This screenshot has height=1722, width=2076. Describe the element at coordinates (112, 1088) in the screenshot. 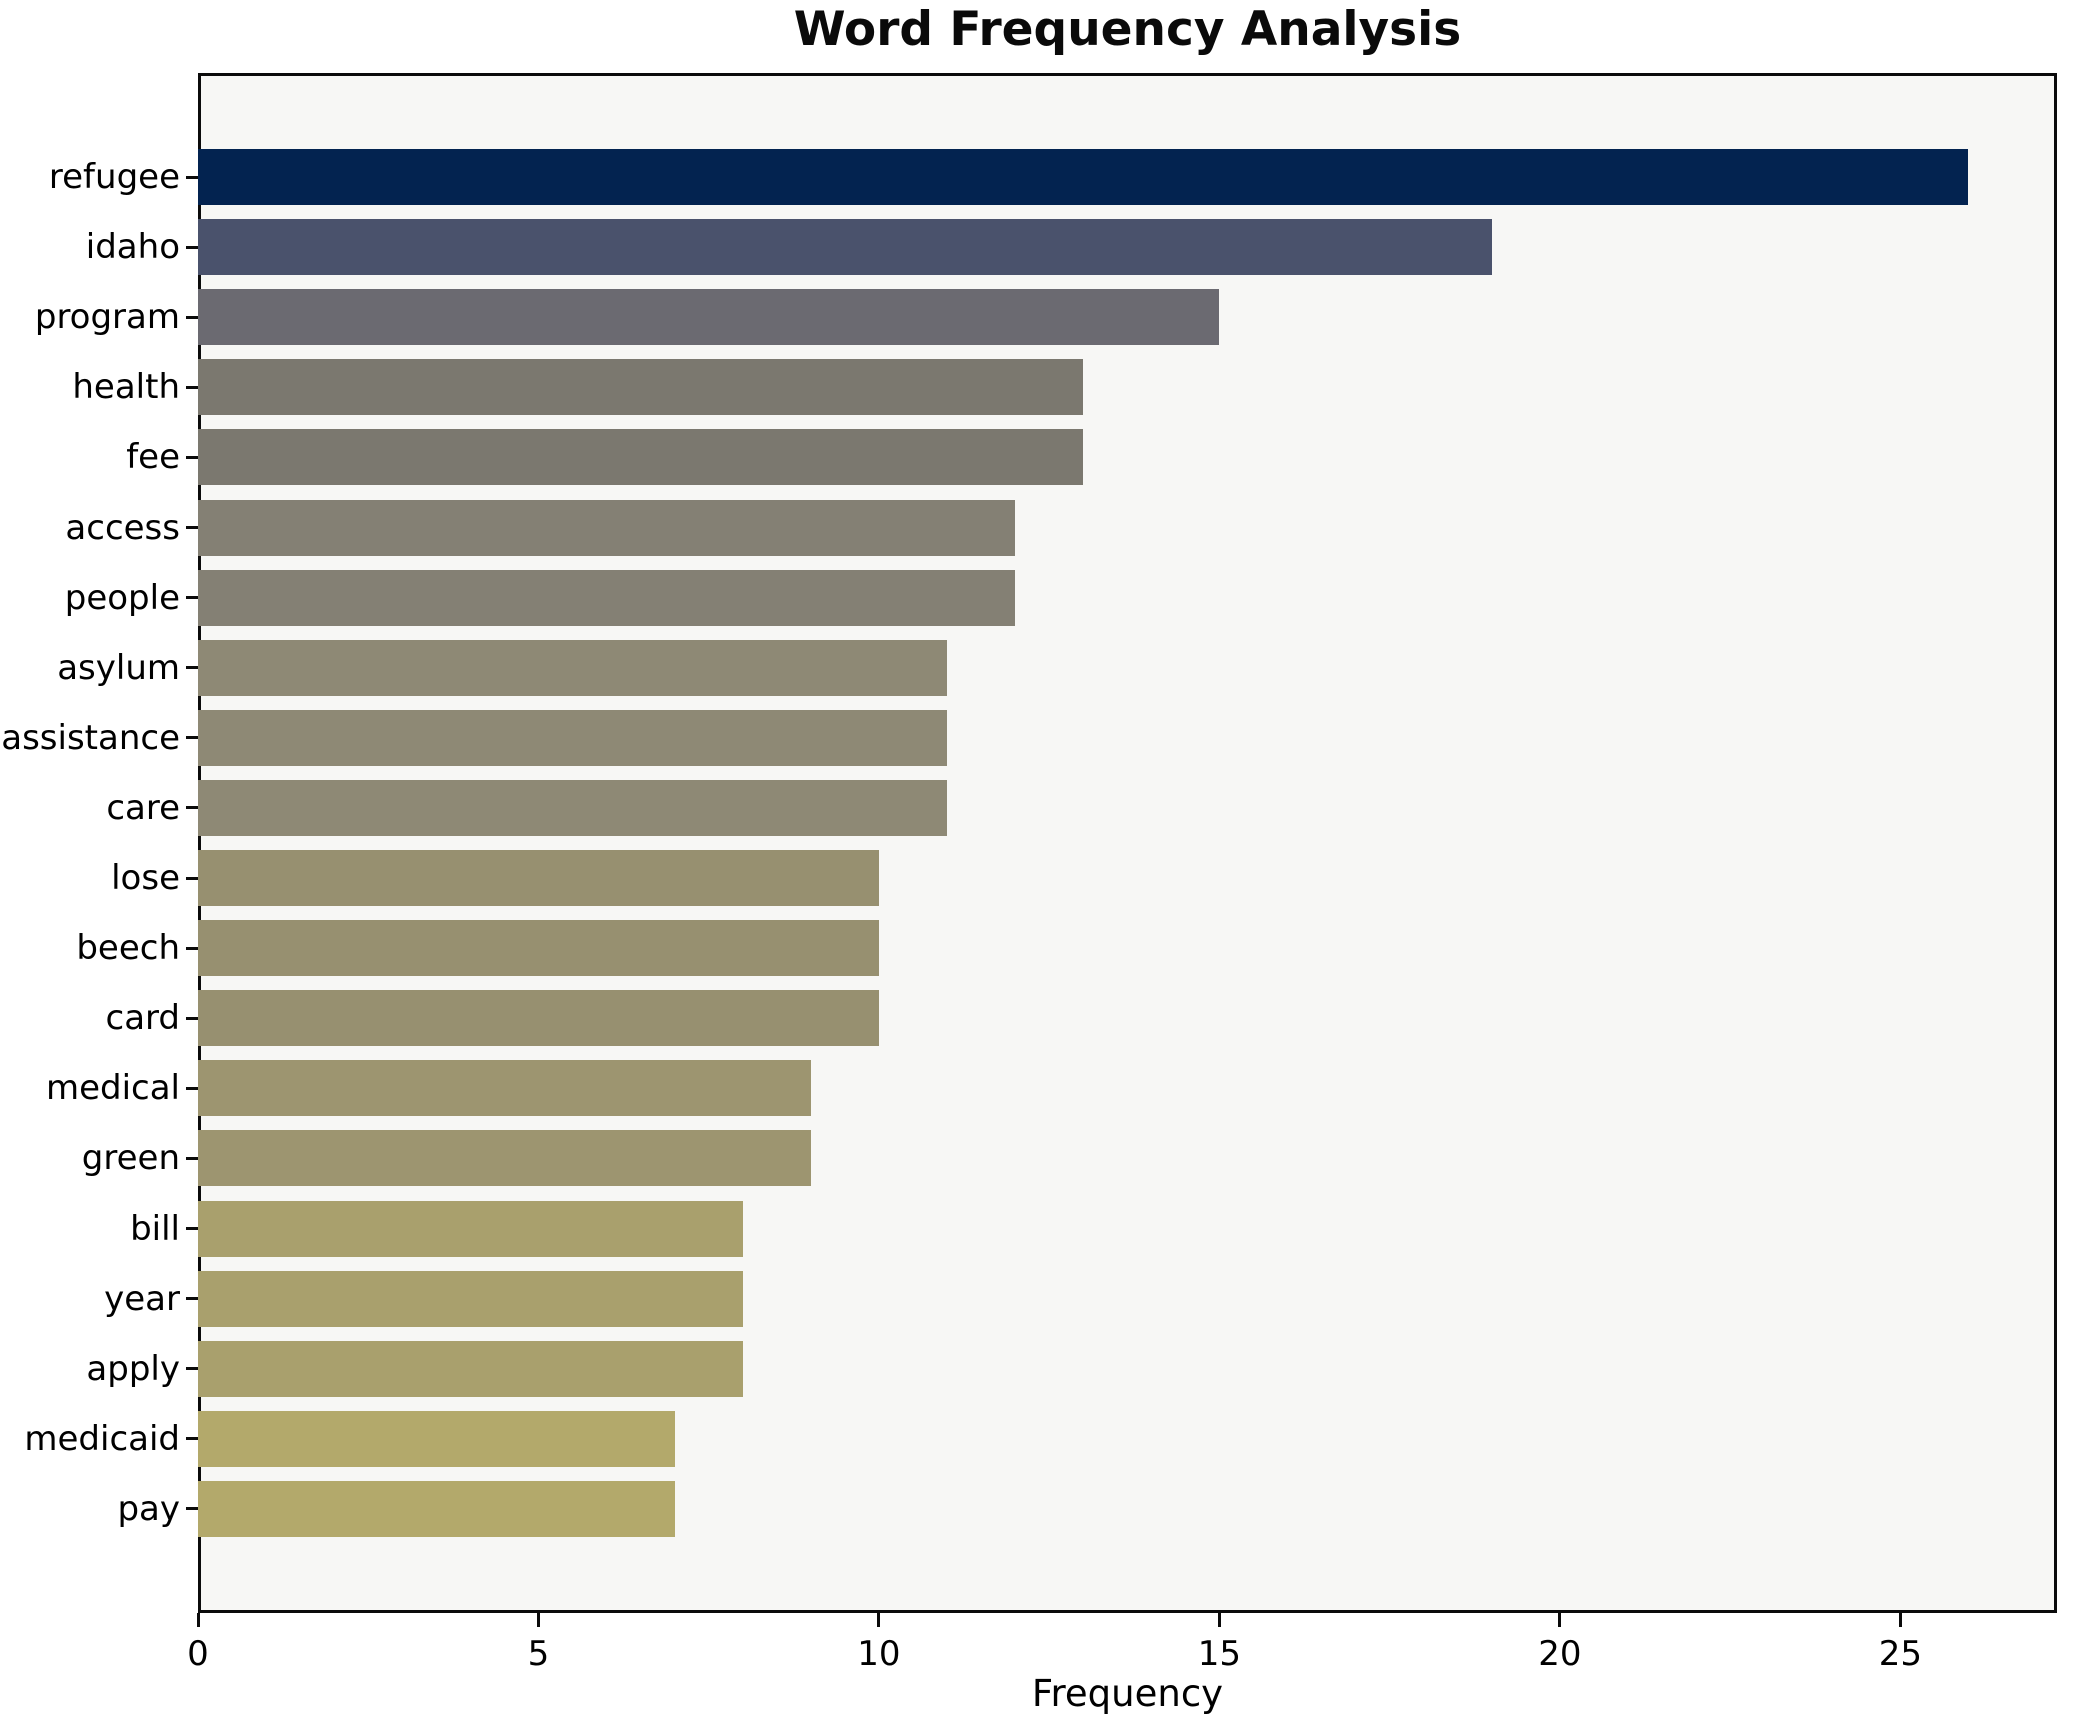

I see `y-tick-label: medical` at that location.